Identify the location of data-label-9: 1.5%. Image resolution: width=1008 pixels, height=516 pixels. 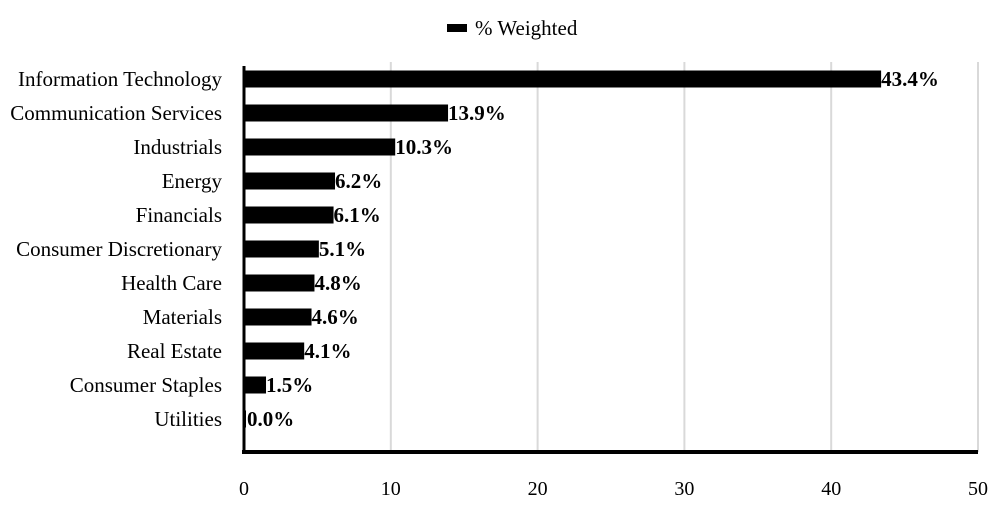
(289, 385).